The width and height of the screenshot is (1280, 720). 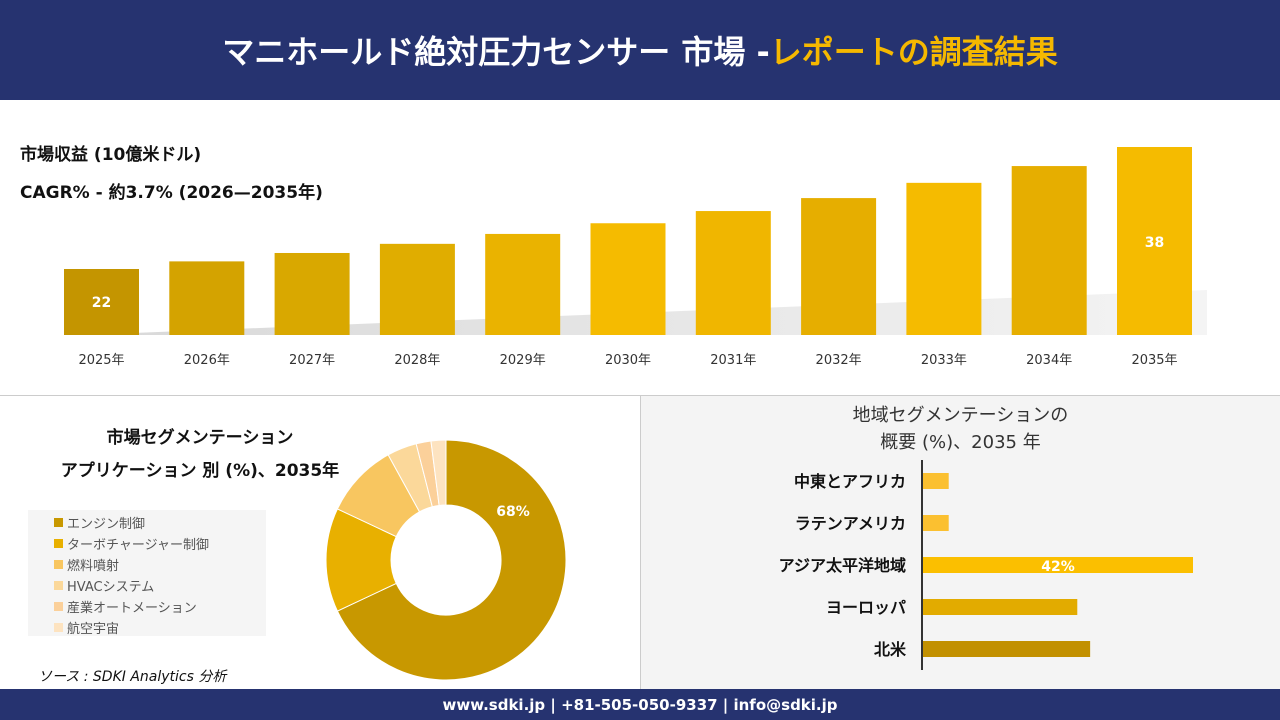 What do you see at coordinates (93, 566) in the screenshot?
I see `legend-label: 燃料噴射` at bounding box center [93, 566].